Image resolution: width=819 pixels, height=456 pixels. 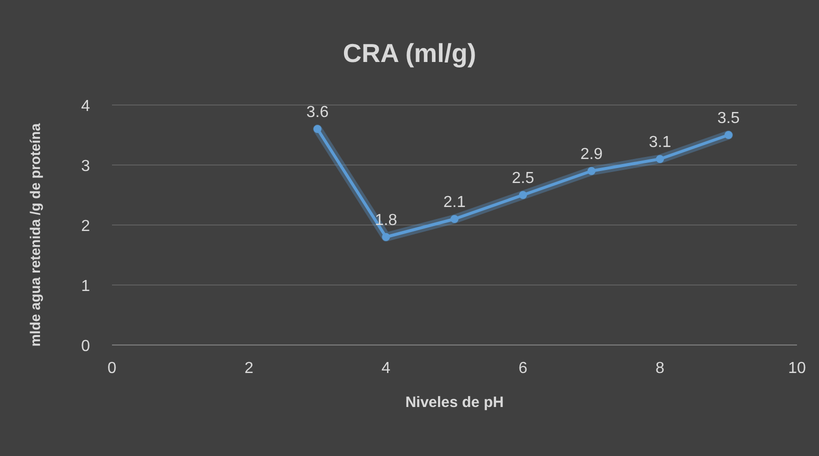 What do you see at coordinates (409, 53) in the screenshot?
I see `chart-title: CRA (ml/g)` at bounding box center [409, 53].